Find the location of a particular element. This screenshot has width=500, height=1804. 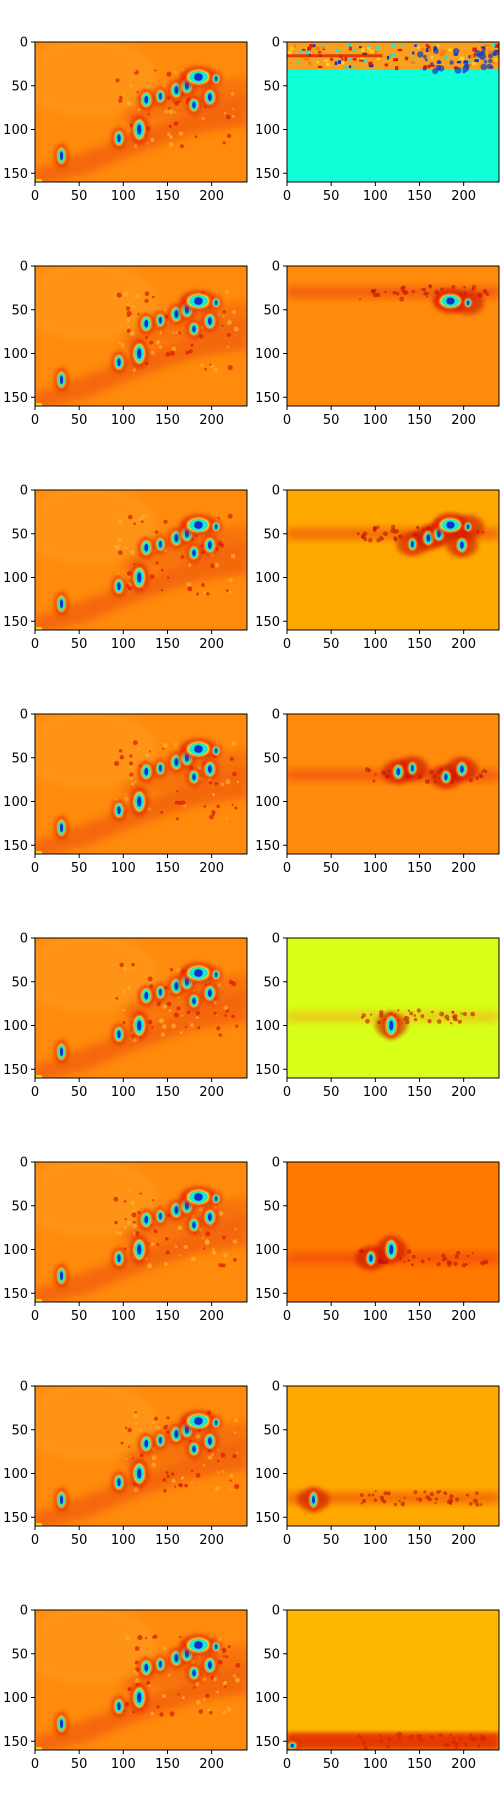

haze is located at coordinates (96, 1647).